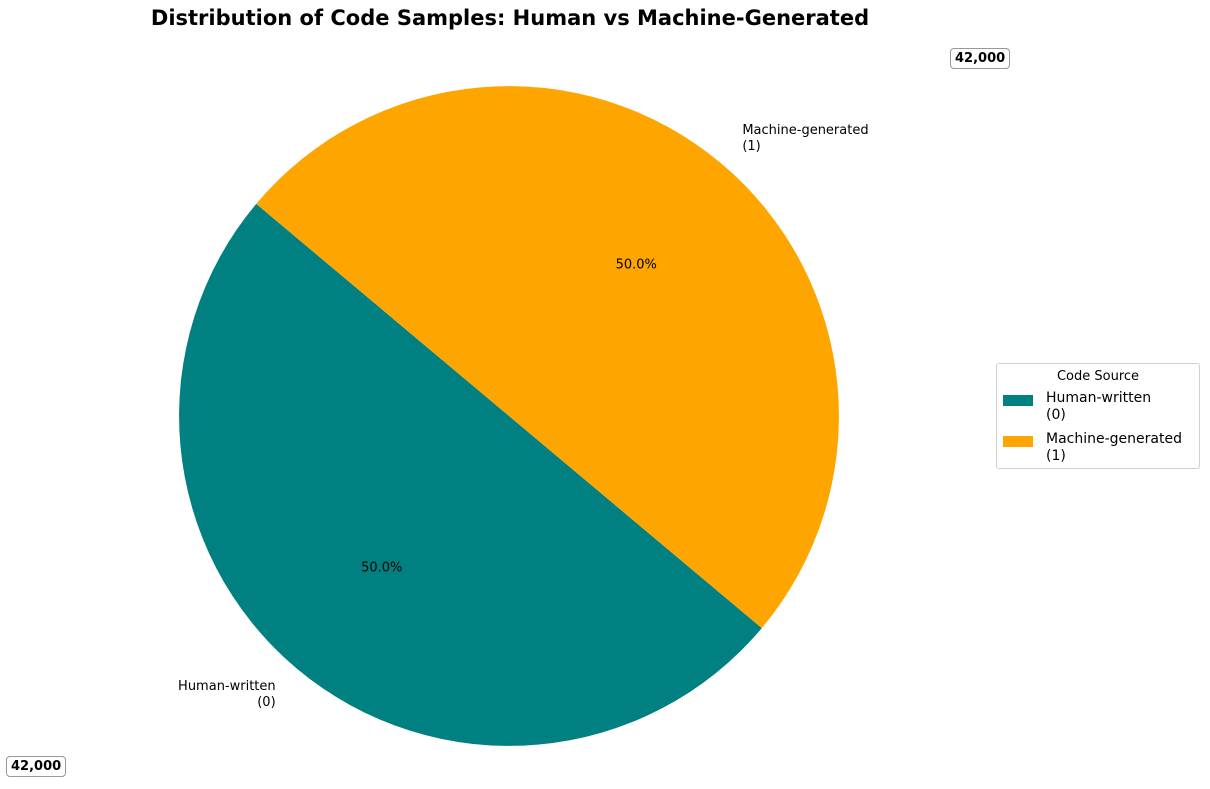  What do you see at coordinates (1018, 400) in the screenshot?
I see `legend-swatch-human` at bounding box center [1018, 400].